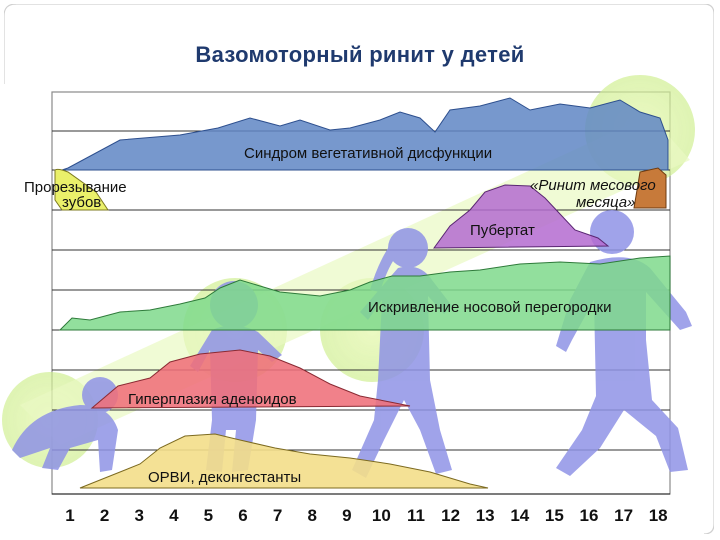  Describe the element at coordinates (554, 515) in the screenshot. I see `x-axis-tick-label: 15` at that location.